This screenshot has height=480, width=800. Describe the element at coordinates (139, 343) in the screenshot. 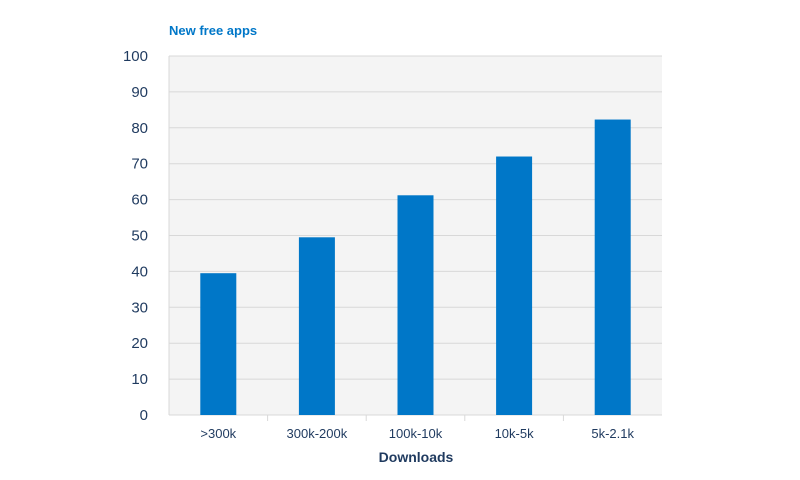

I see `y-tick-label: 20` at that location.